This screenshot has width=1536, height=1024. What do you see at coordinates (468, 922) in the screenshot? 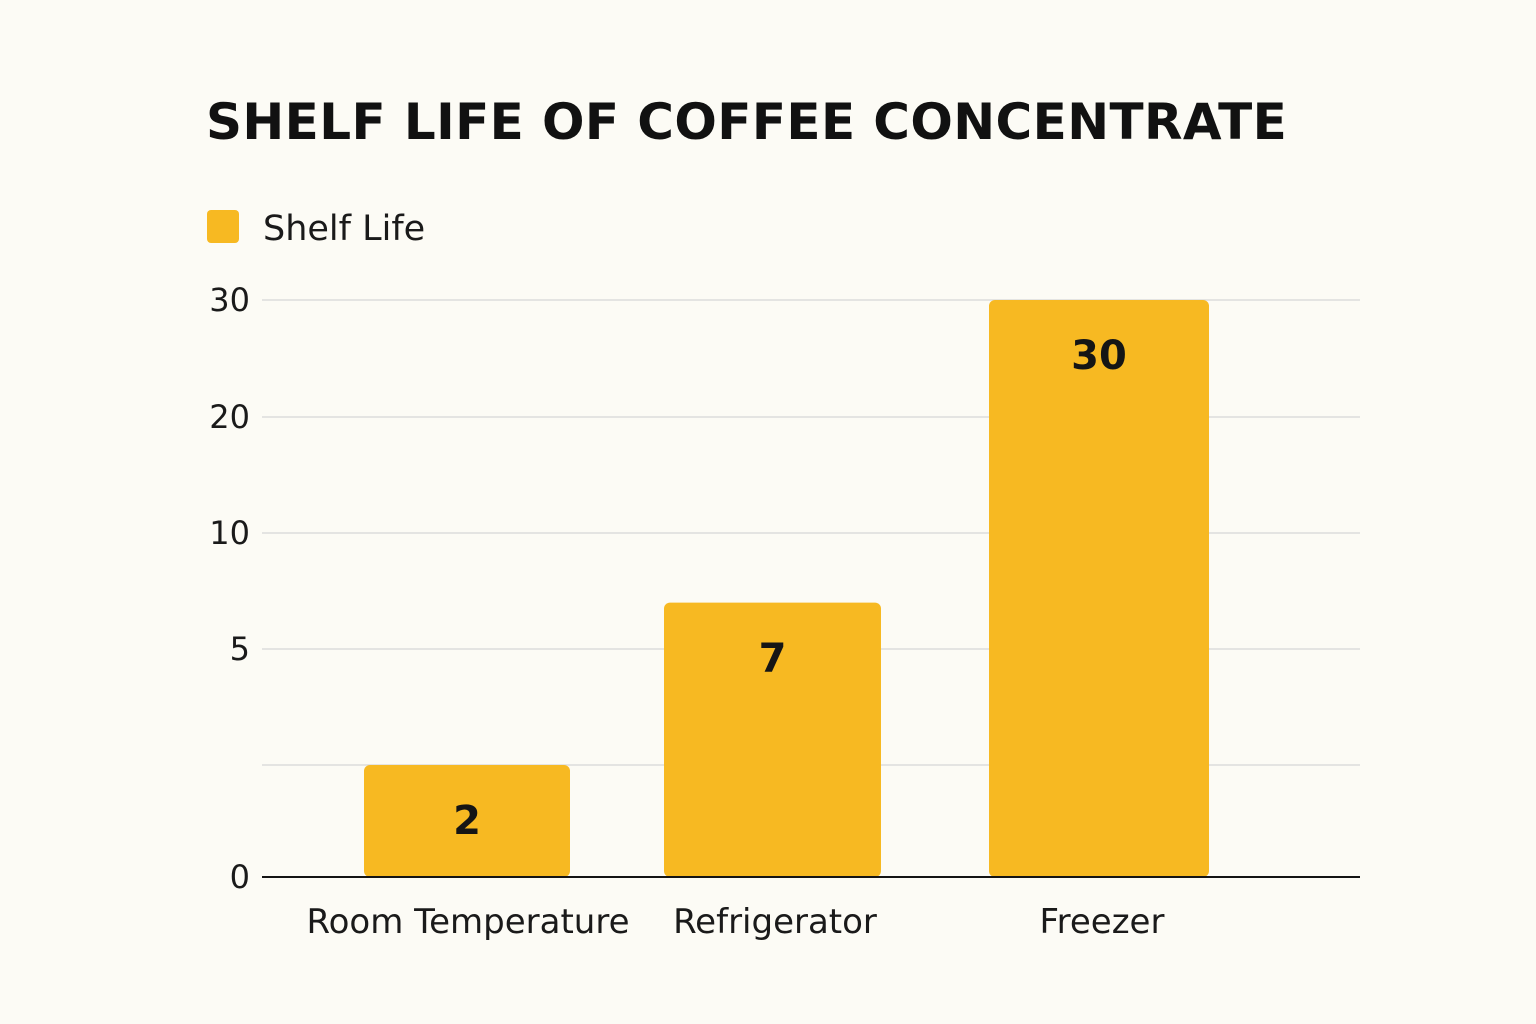
I see `x-category-label: Room Temperature` at bounding box center [468, 922].